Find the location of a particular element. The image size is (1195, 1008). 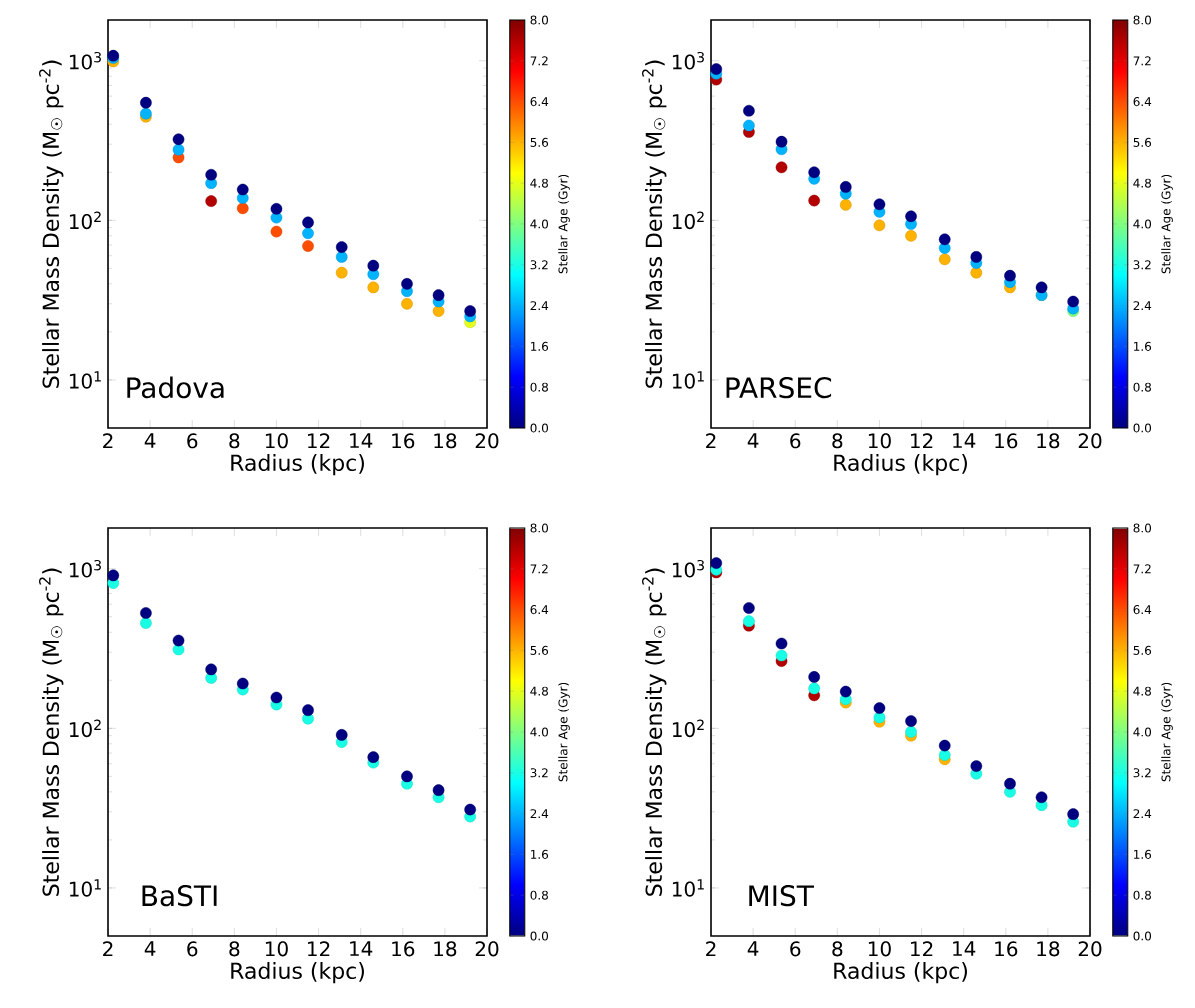

text: BaSTI is located at coordinates (179, 896).